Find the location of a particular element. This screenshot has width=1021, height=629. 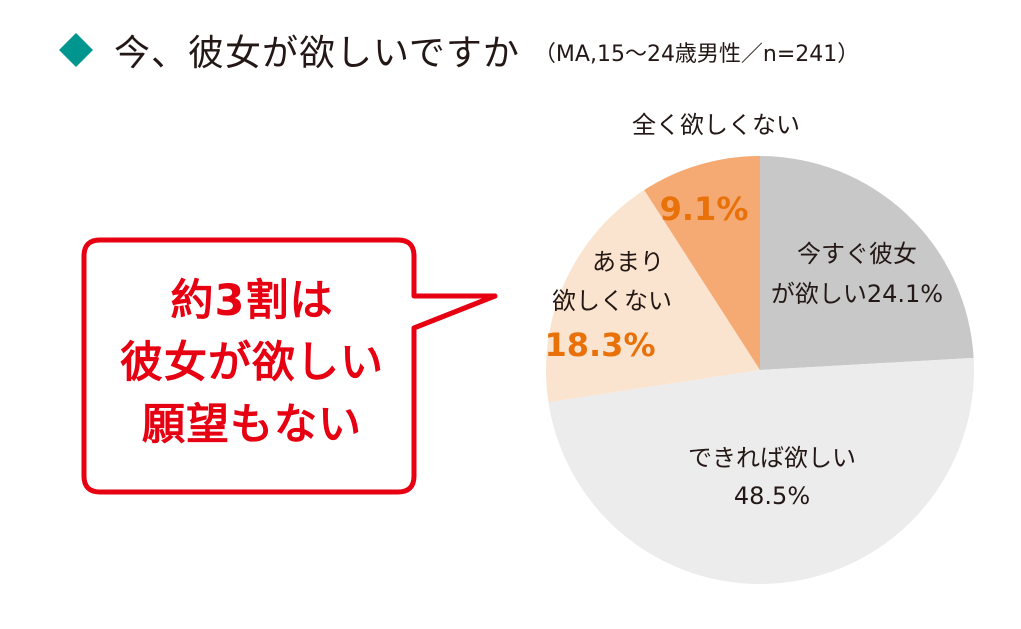

chart-title: 今、彼女が欲しいですか is located at coordinates (317, 53).